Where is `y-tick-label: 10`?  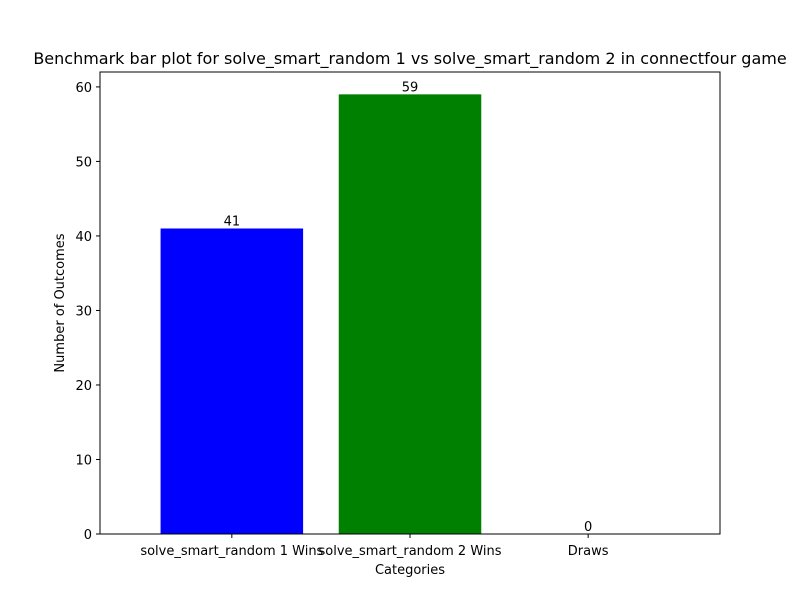
y-tick-label: 10 is located at coordinates (83, 460).